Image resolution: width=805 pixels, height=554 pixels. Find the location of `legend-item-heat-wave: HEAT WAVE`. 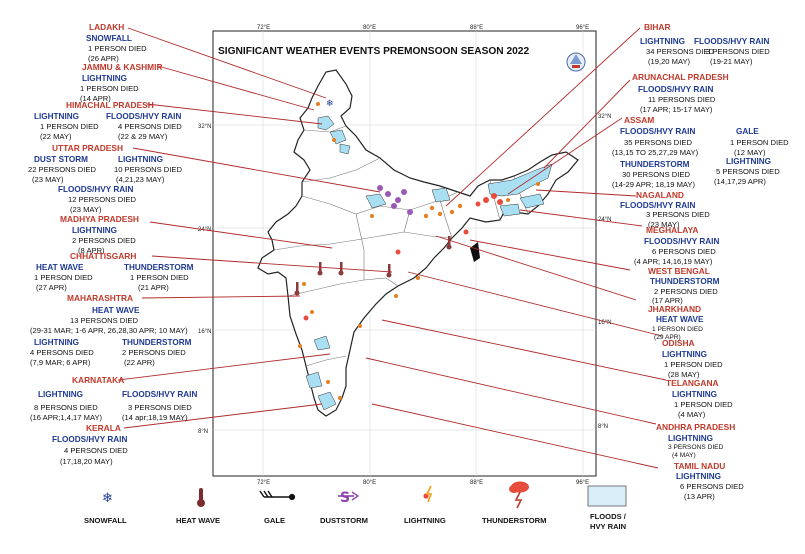

legend-item-heat-wave: HEAT WAVE is located at coordinates (198, 506).